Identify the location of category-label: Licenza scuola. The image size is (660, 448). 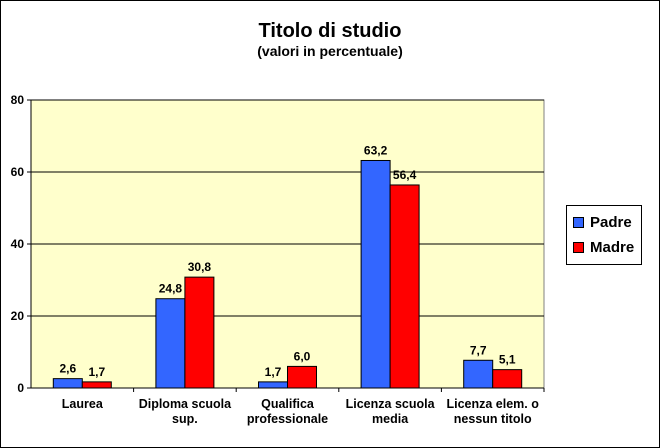
(391, 404).